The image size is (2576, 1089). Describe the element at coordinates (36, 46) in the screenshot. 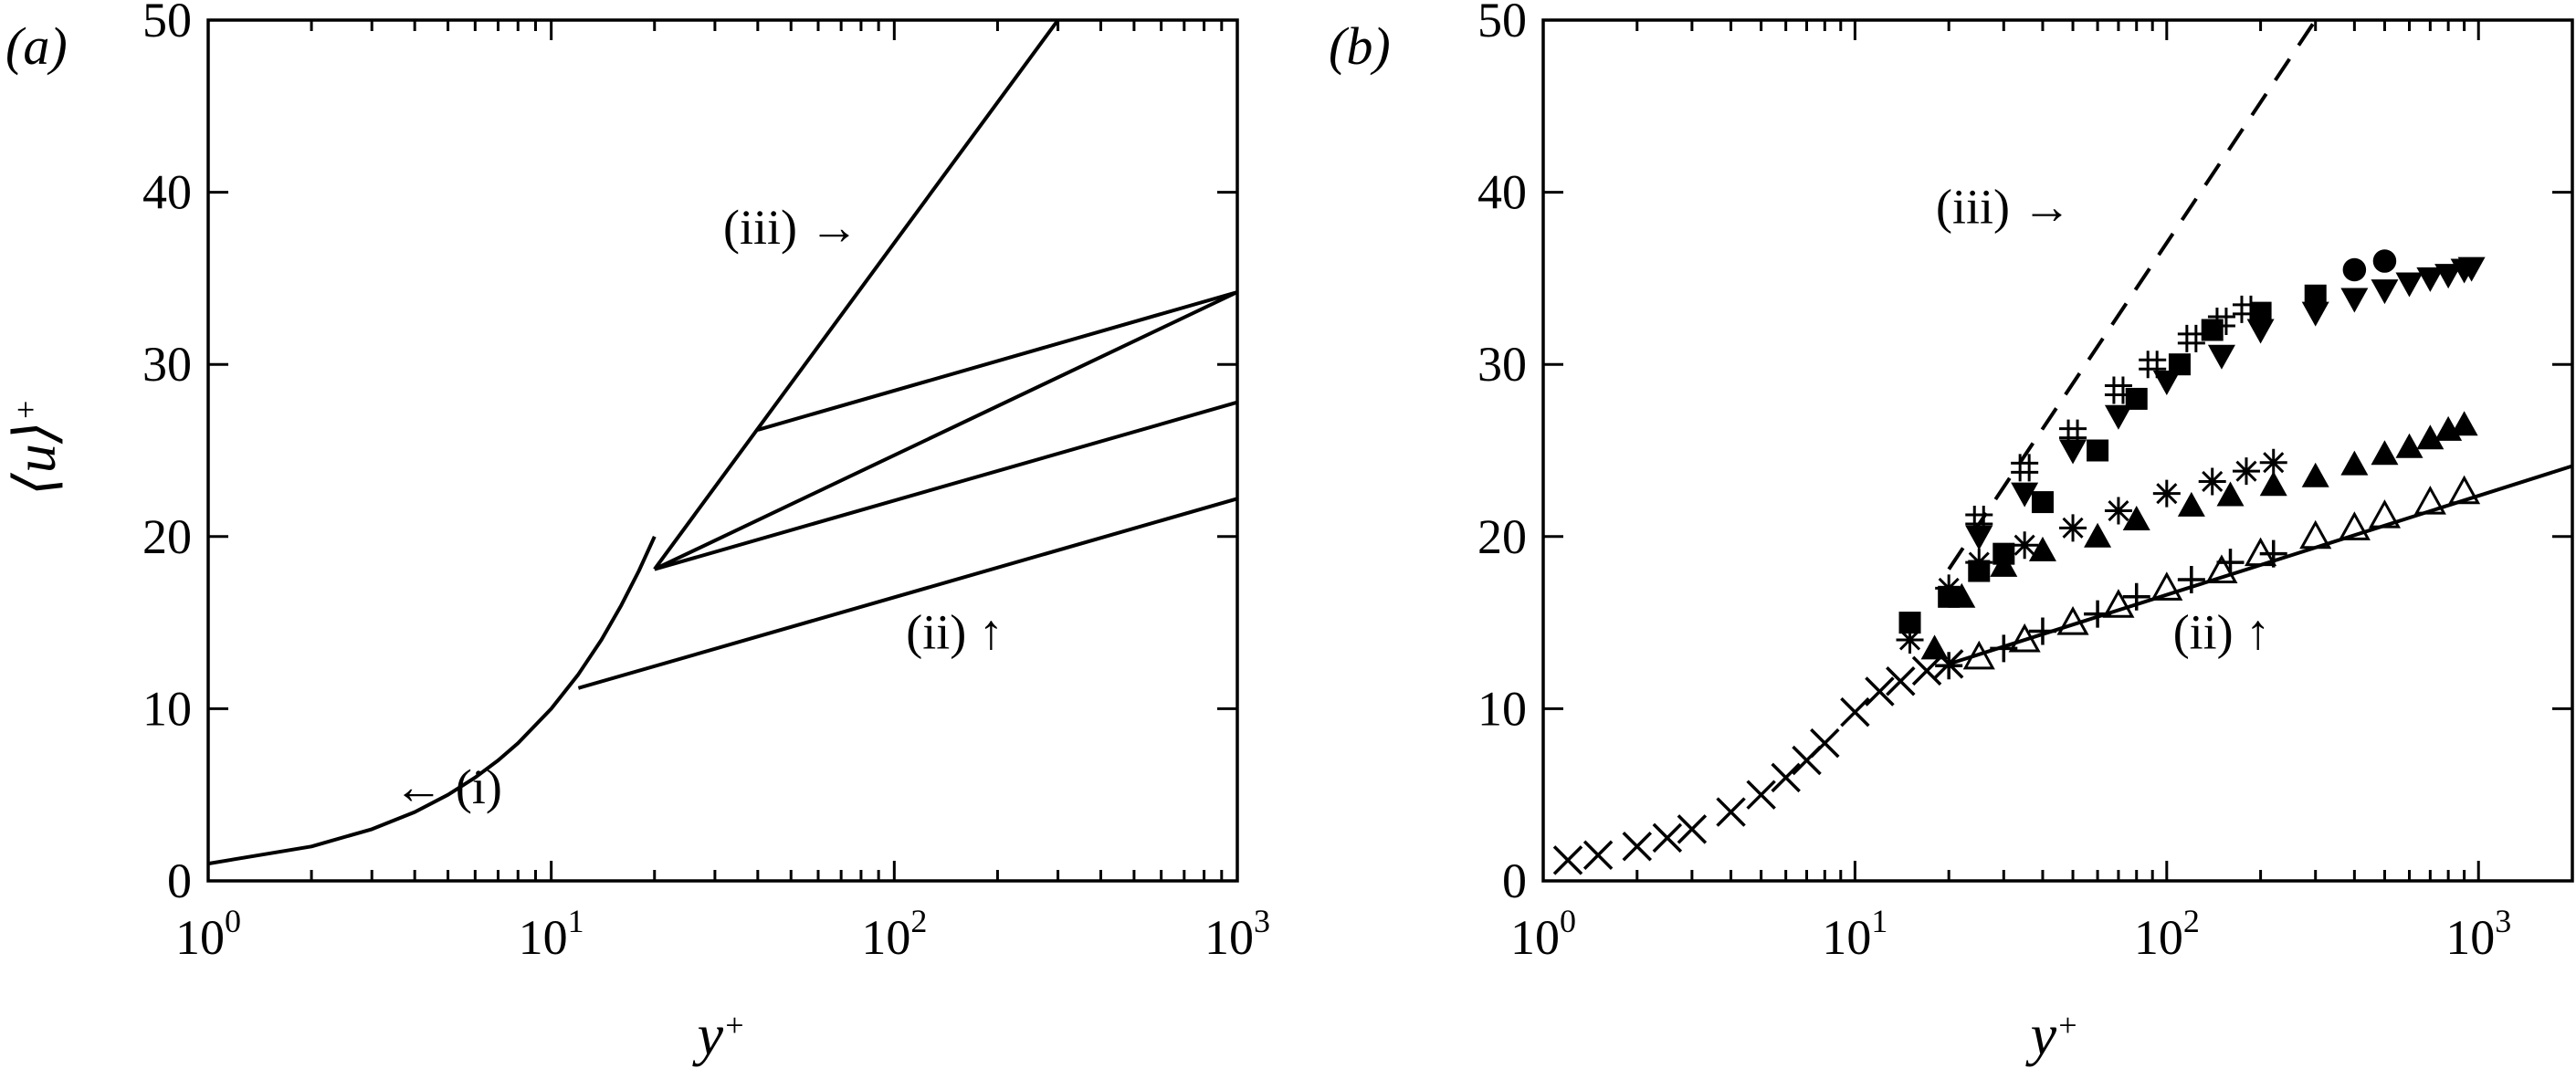

I see `panel-a-label: (a)` at that location.